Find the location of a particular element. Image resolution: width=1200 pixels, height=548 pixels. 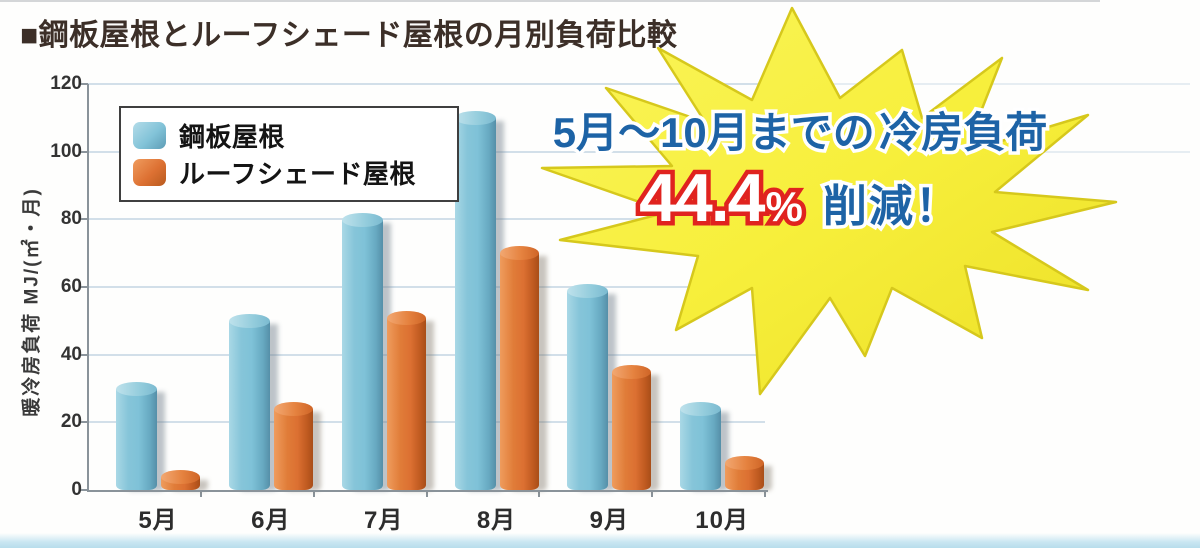

y-axis-line is located at coordinates (88, 288).